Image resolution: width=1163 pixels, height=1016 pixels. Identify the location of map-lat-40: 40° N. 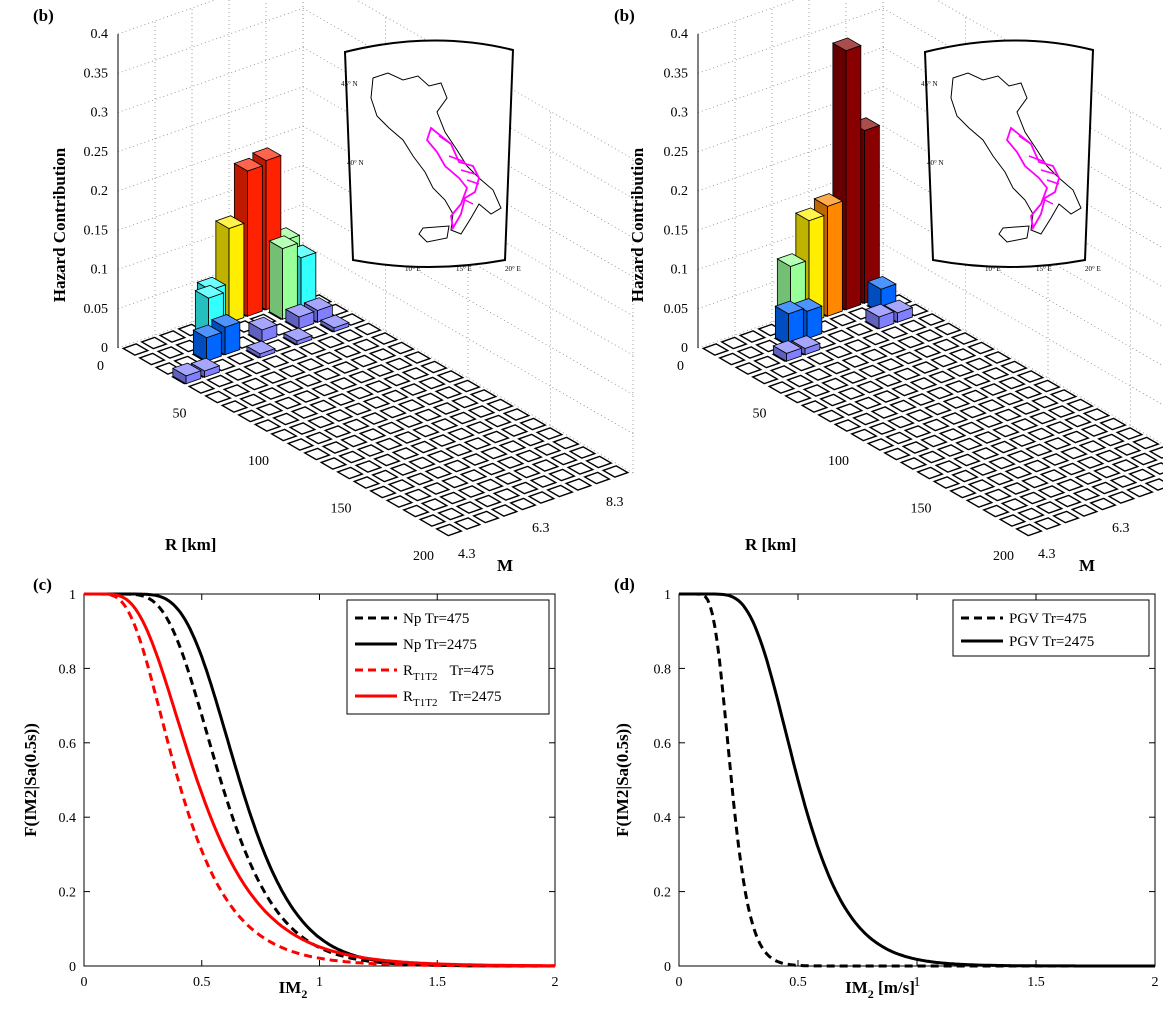
(355, 163).